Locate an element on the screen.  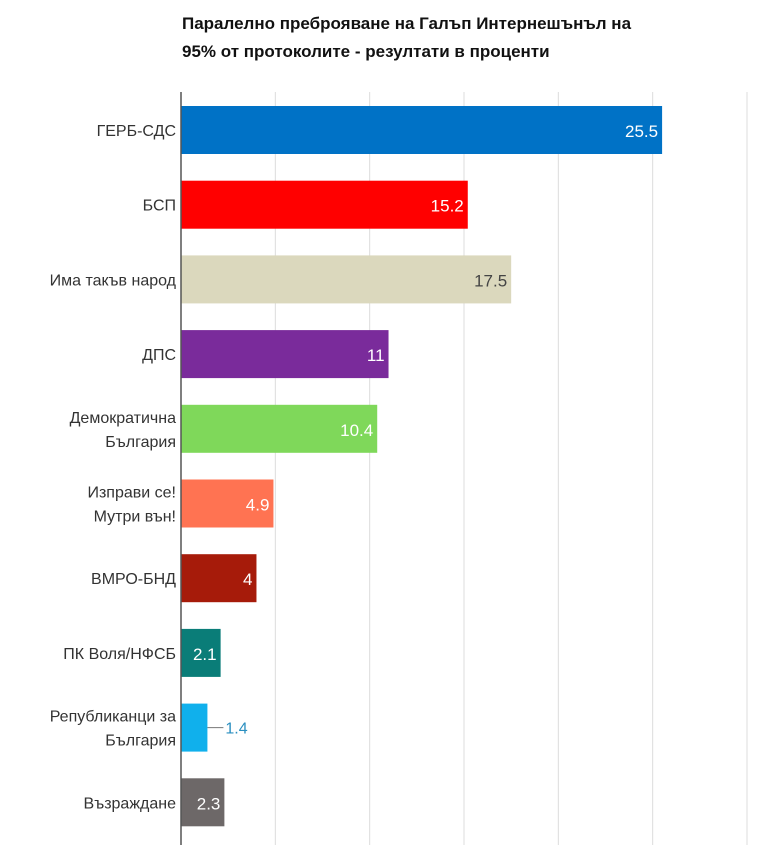
category-label: ГЕРБ-СДС is located at coordinates (136, 131).